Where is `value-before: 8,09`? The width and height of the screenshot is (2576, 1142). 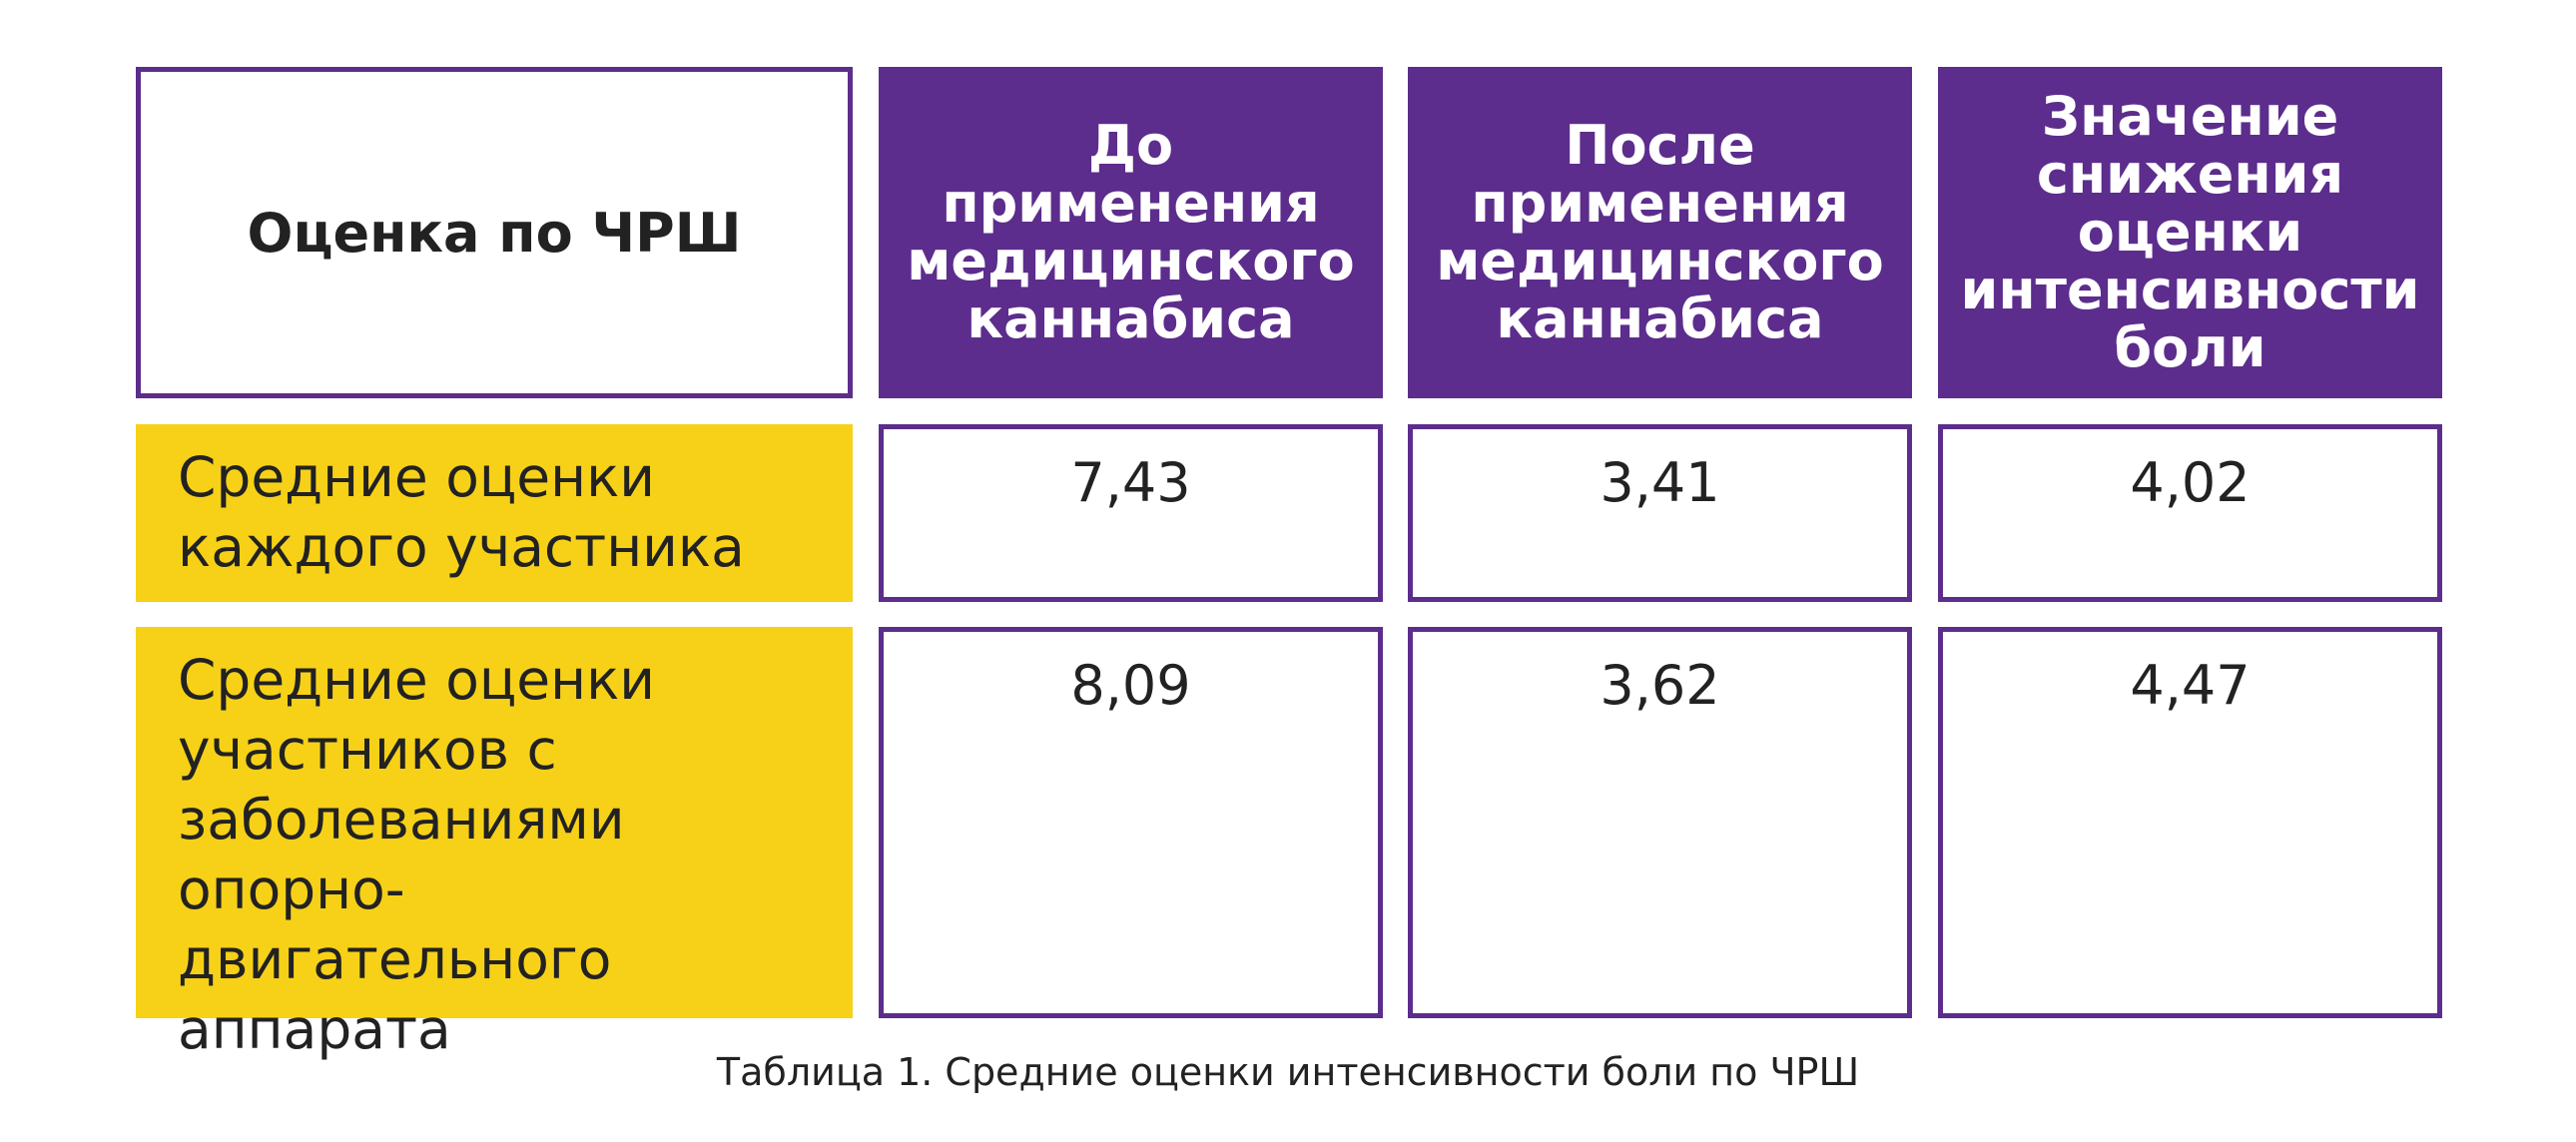
value-before: 8,09 is located at coordinates (1130, 685).